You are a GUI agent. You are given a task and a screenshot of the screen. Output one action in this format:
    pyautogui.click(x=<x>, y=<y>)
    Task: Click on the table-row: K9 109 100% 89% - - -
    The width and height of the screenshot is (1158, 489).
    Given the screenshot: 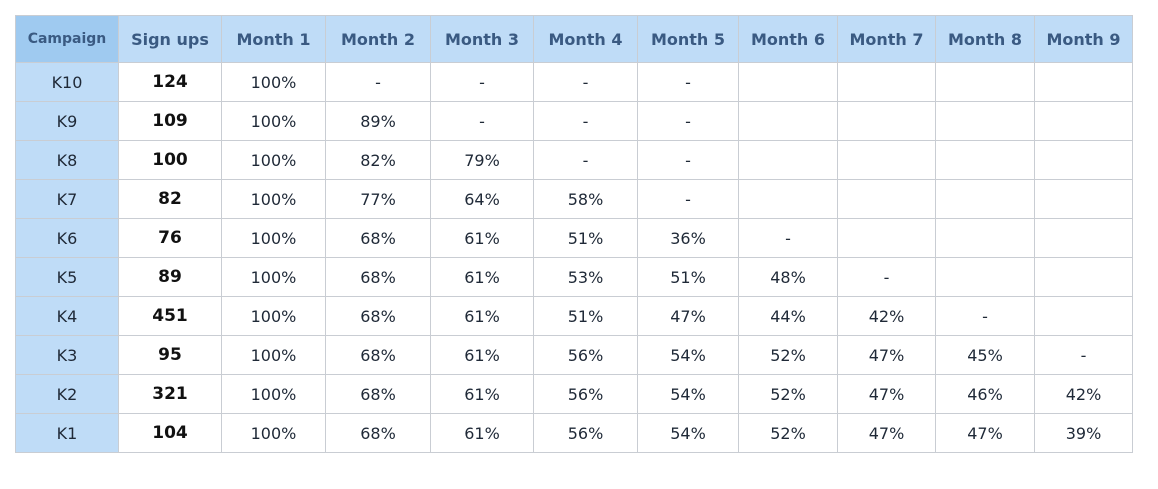 What is the action you would take?
    pyautogui.click(x=574, y=121)
    